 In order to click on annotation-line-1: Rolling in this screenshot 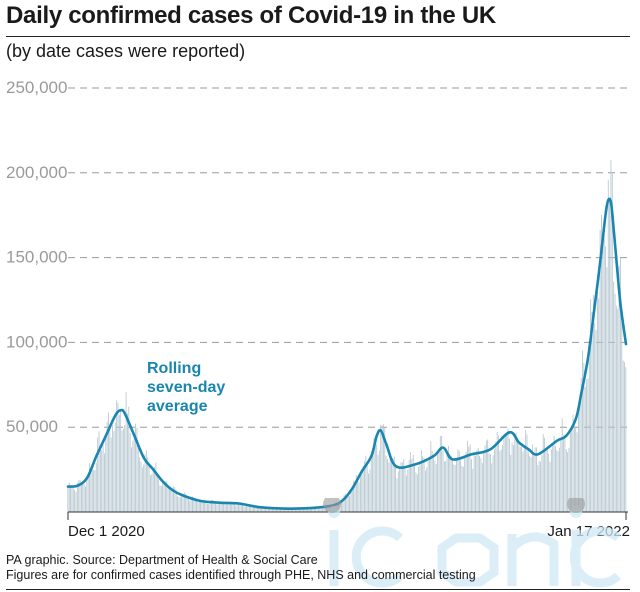, I will do `click(174, 368)`.